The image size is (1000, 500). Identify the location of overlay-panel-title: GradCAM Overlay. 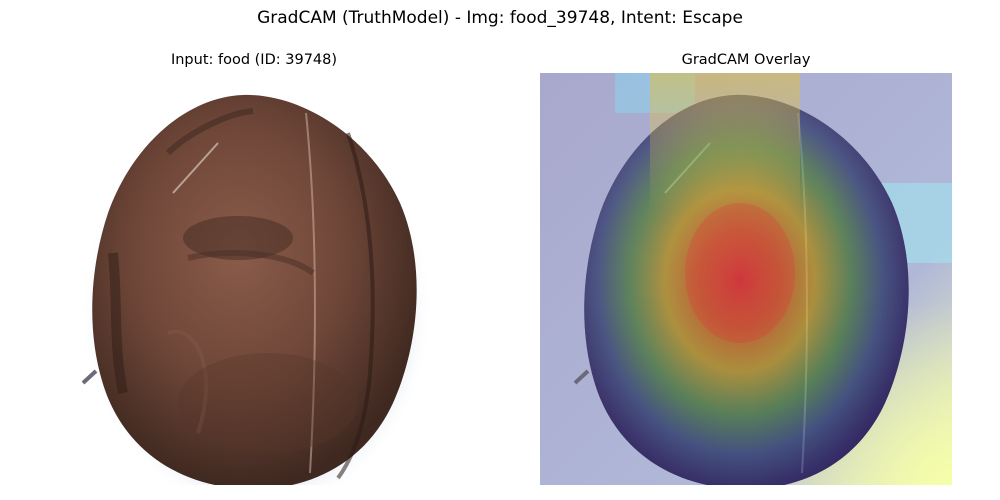
(746, 60).